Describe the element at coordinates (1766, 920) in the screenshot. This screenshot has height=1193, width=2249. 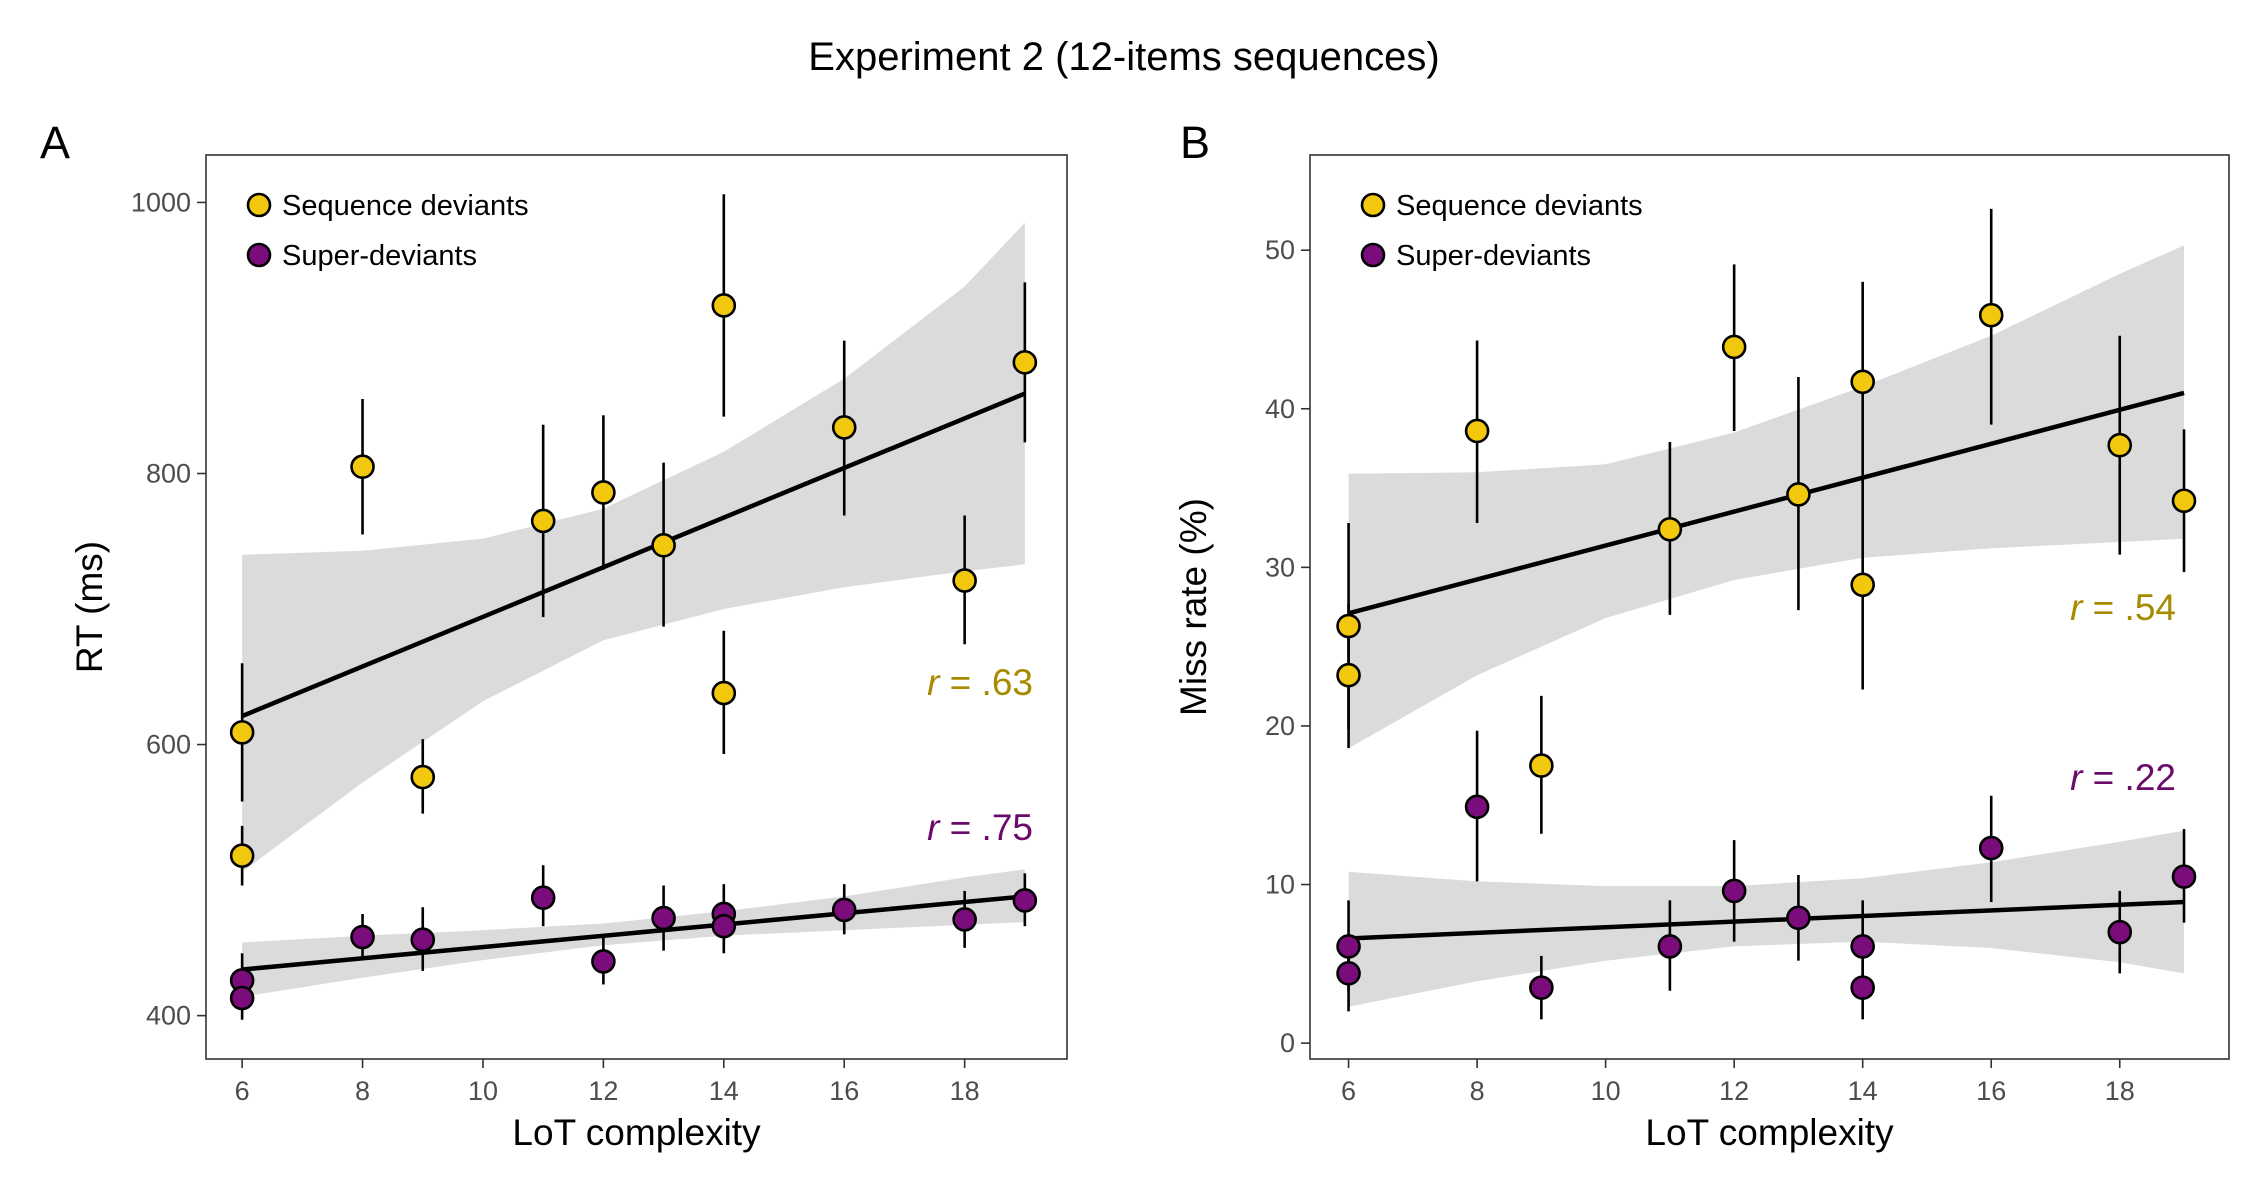
I see `panel-b-fit-line-super-deviants` at that location.